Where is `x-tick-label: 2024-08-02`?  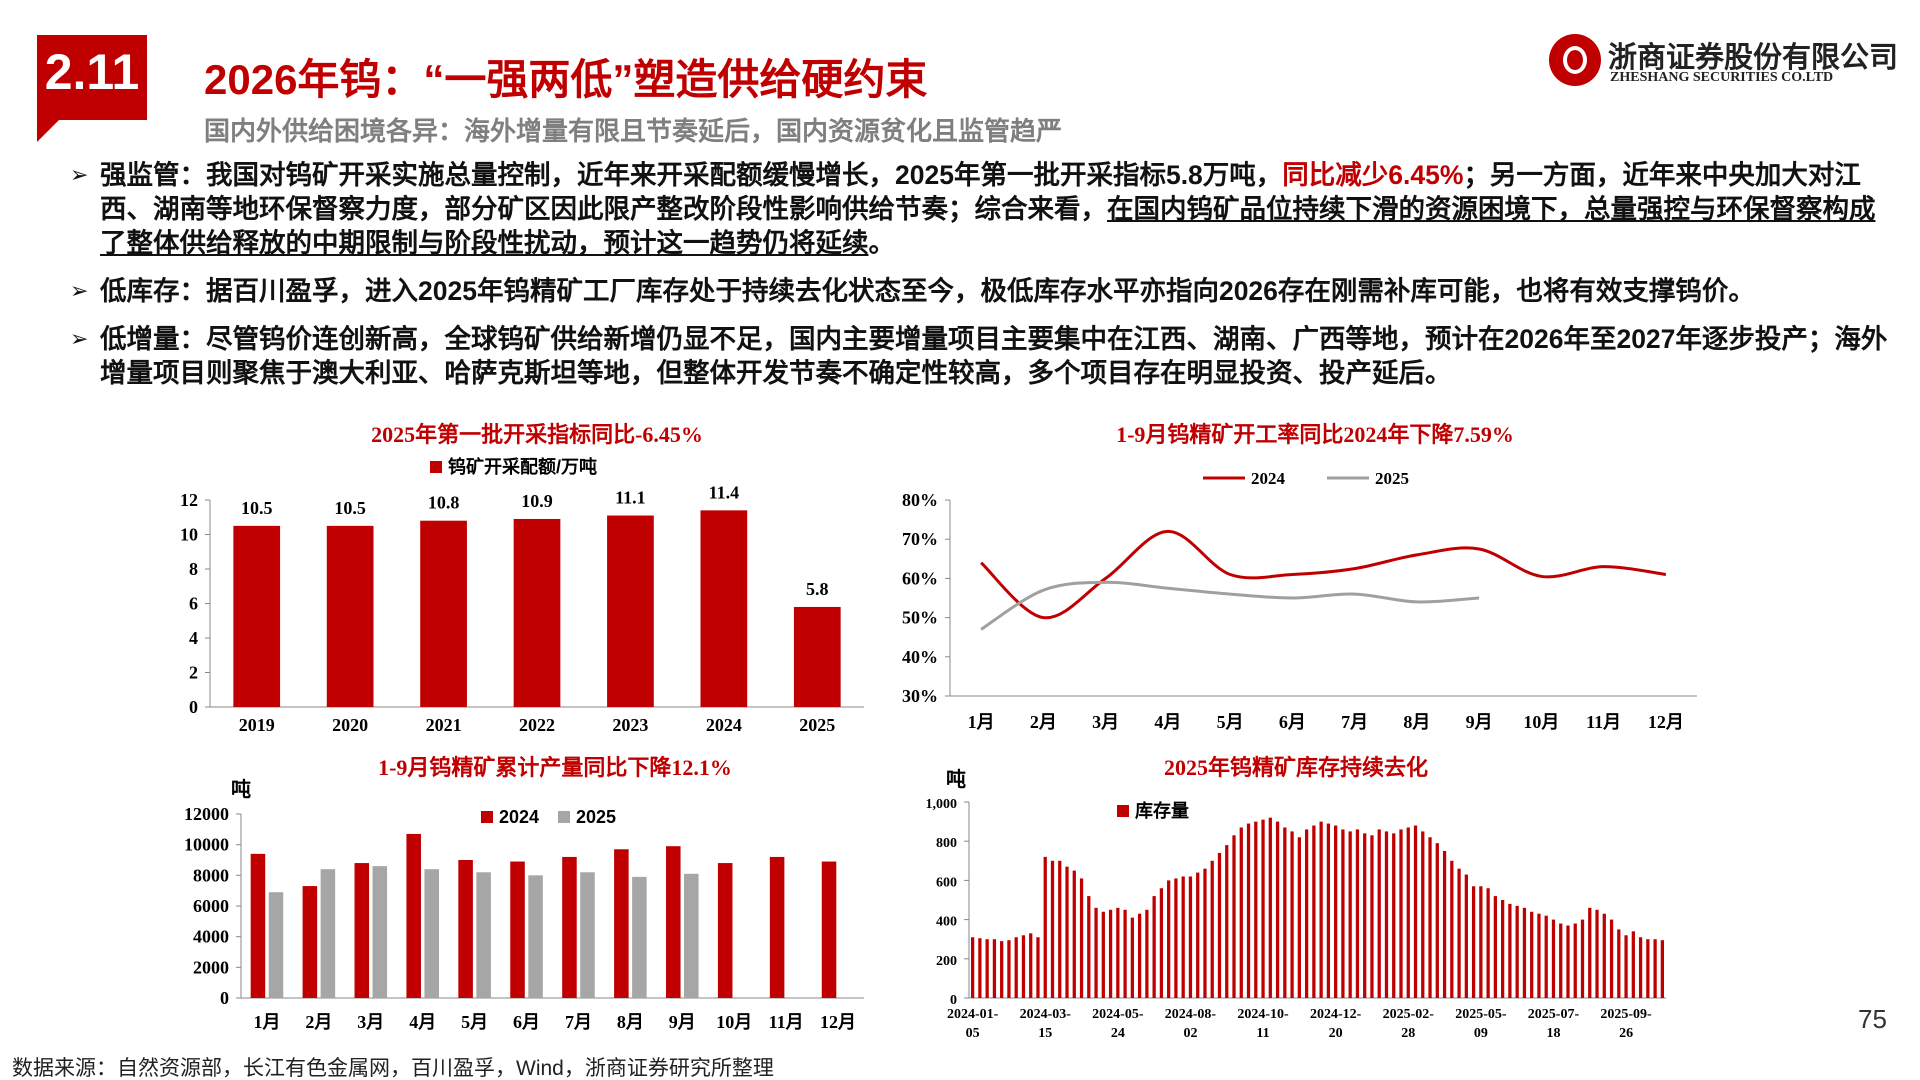 x-tick-label: 2024-08-02 is located at coordinates (1191, 1024).